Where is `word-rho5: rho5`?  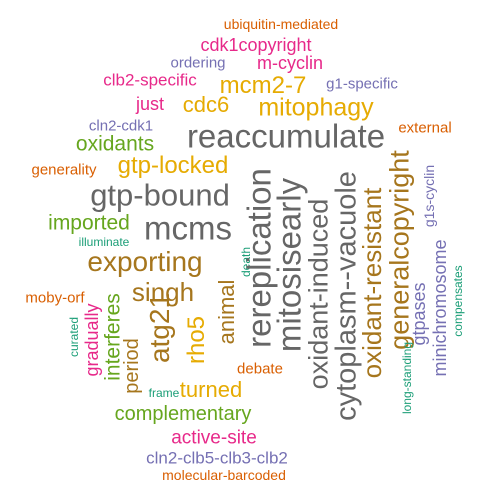 word-rho5: rho5 is located at coordinates (196, 340).